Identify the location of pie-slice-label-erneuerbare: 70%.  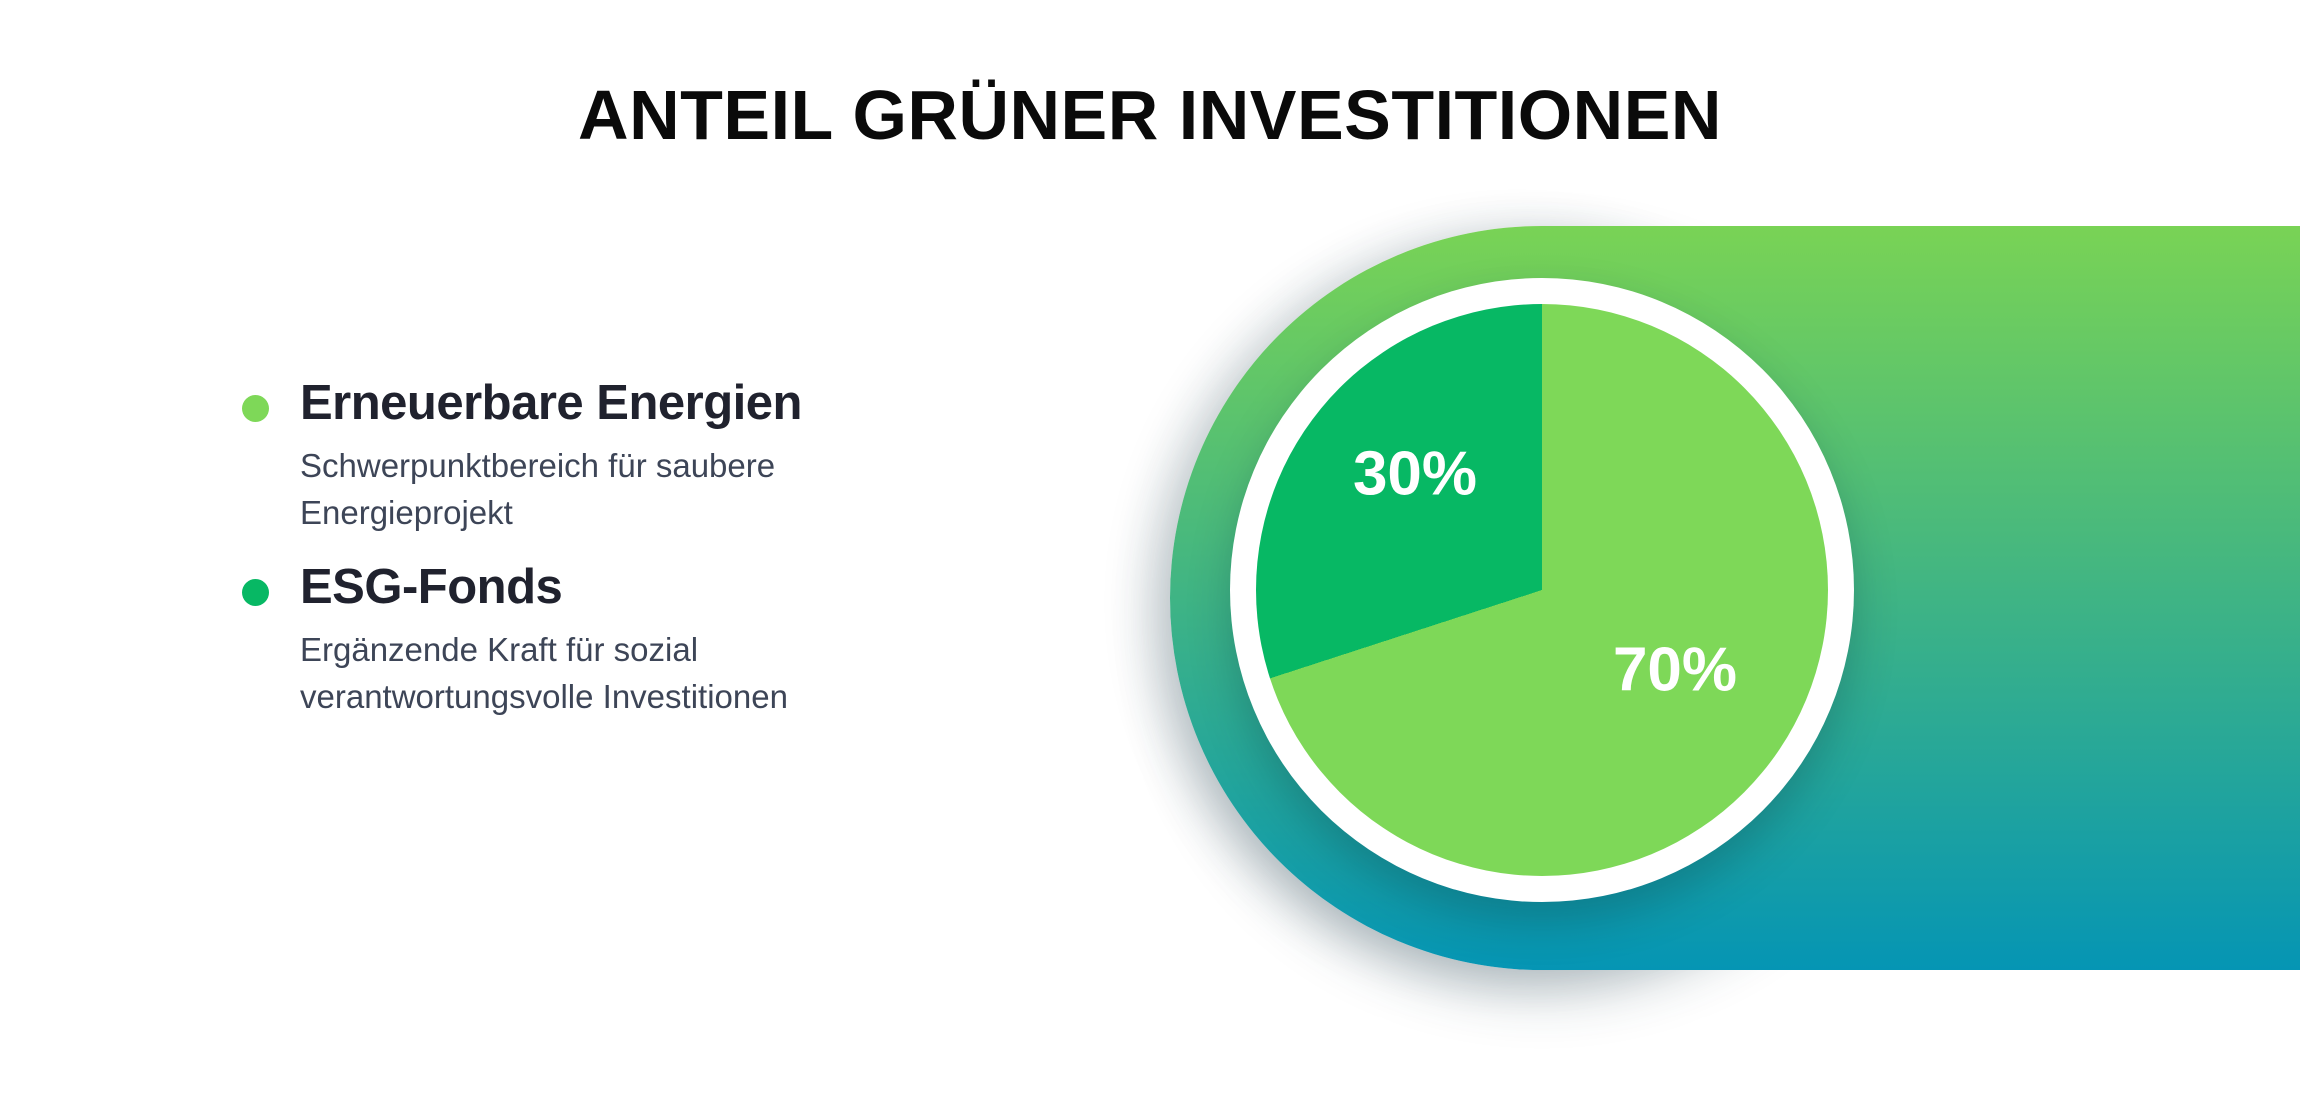
(1675, 670).